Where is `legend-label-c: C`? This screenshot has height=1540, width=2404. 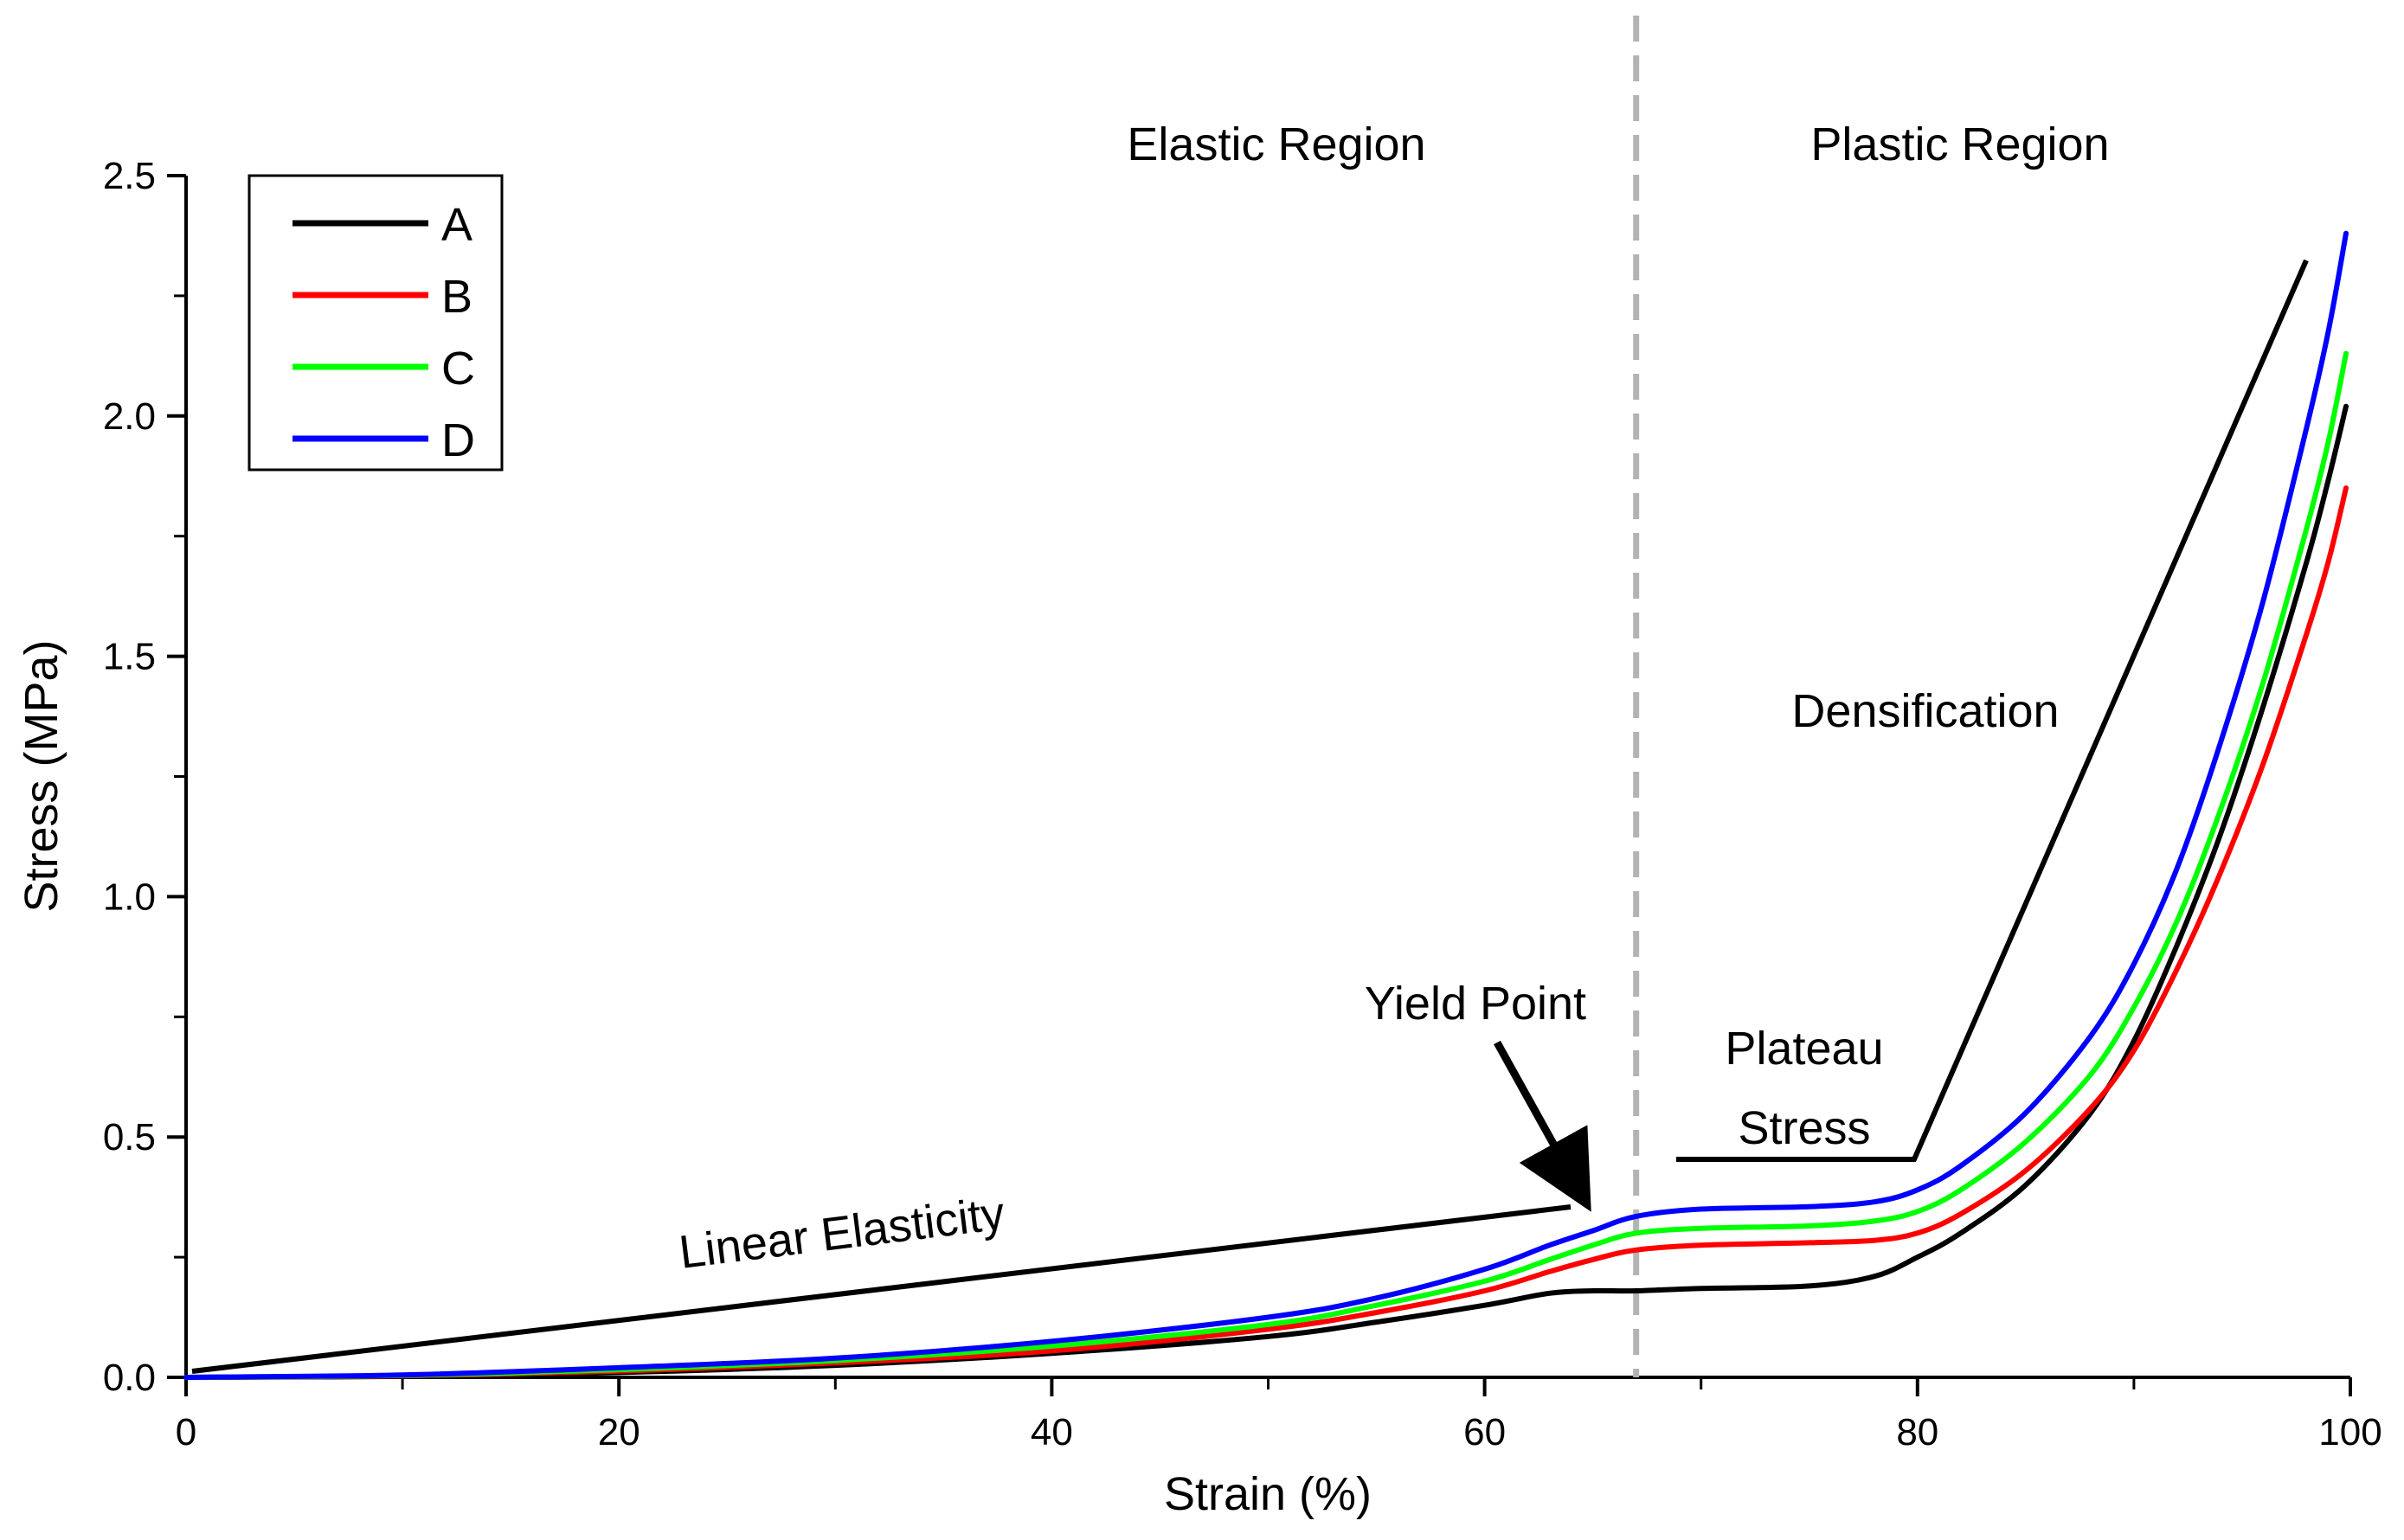
legend-label-c: C is located at coordinates (458, 369).